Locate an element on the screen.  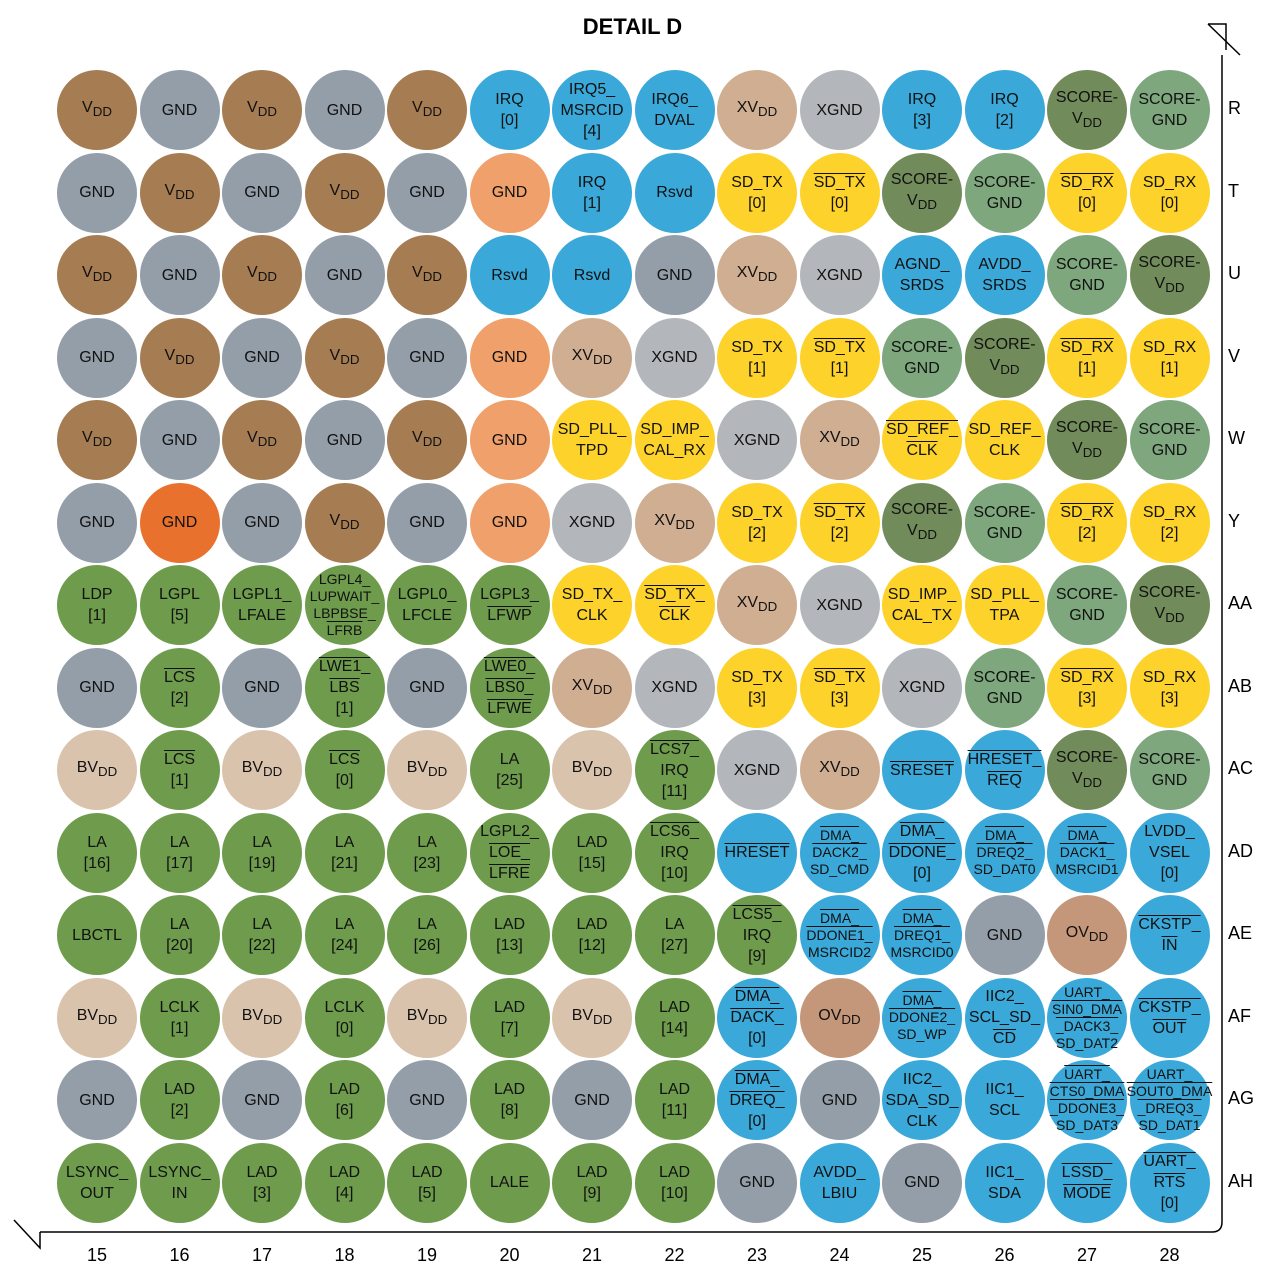
ball-AD-15: LA [16] is located at coordinates (97, 852).